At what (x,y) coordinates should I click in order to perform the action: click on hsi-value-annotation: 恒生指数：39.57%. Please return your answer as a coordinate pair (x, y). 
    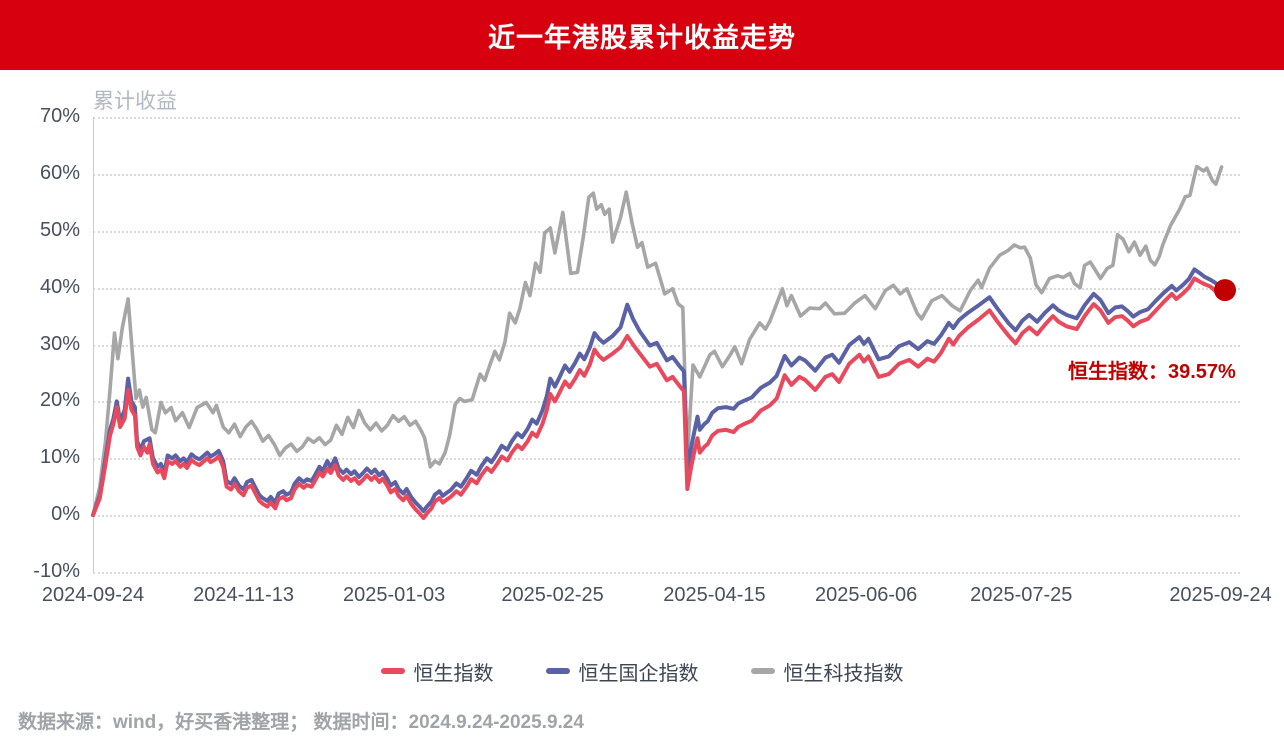
    Looking at the image, I should click on (1152, 372).